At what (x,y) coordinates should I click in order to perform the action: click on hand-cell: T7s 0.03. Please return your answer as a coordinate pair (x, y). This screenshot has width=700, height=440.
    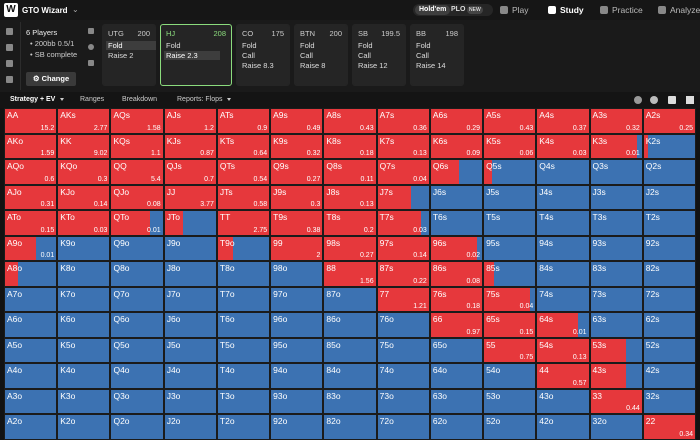
    Looking at the image, I should click on (403, 223).